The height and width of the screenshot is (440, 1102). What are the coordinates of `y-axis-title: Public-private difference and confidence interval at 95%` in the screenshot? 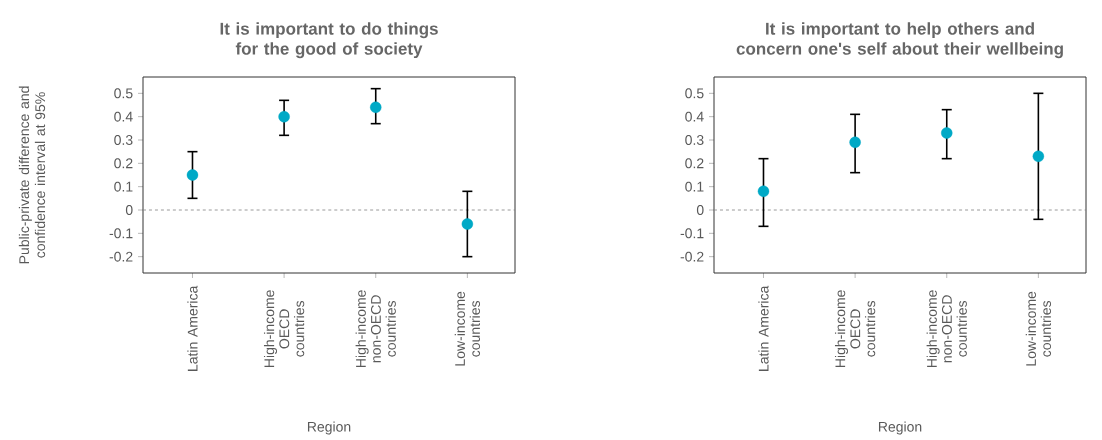 It's located at (32, 175).